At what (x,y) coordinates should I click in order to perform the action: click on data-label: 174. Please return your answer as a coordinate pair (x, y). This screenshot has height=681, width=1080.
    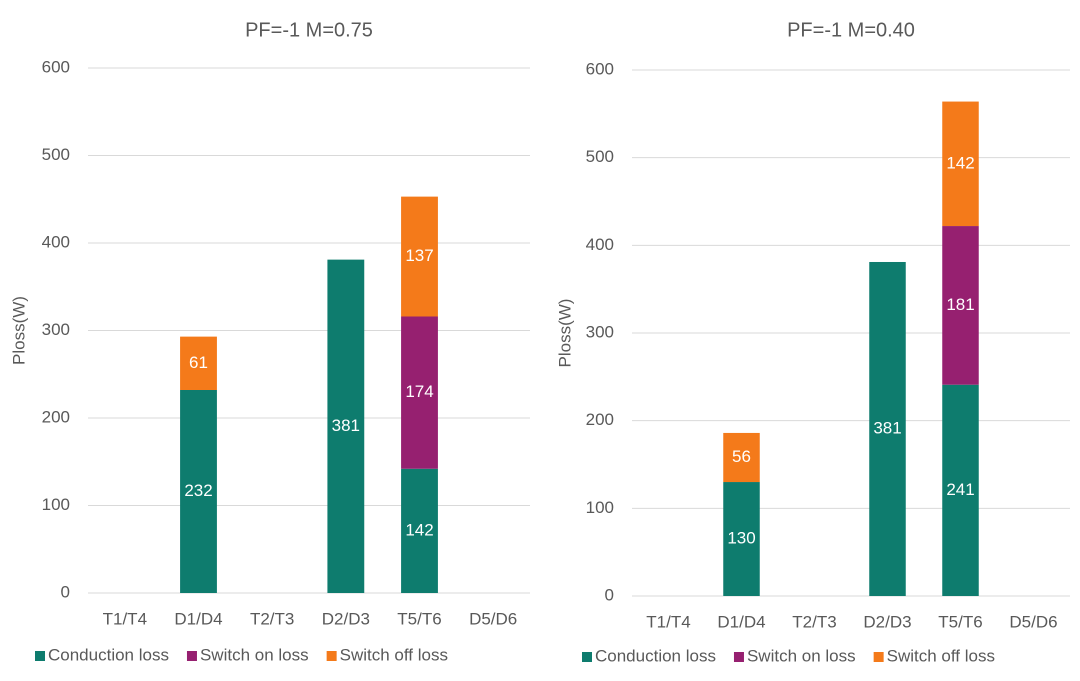
    Looking at the image, I should click on (419, 391).